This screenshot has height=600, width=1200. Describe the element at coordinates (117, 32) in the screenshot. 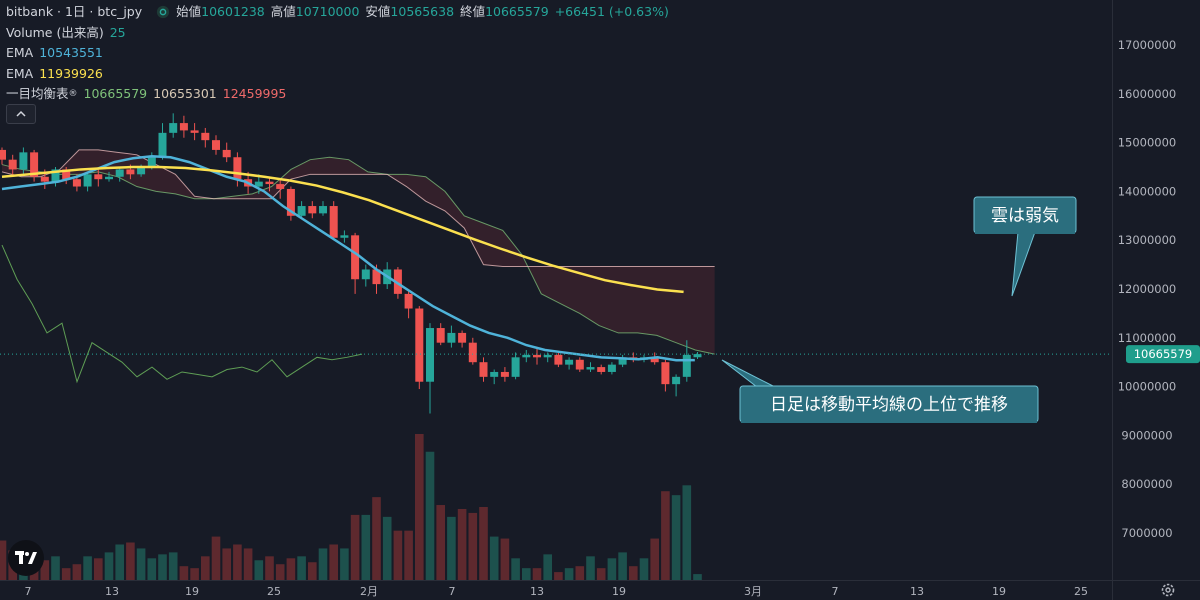

I see `volume-value: 25` at that location.